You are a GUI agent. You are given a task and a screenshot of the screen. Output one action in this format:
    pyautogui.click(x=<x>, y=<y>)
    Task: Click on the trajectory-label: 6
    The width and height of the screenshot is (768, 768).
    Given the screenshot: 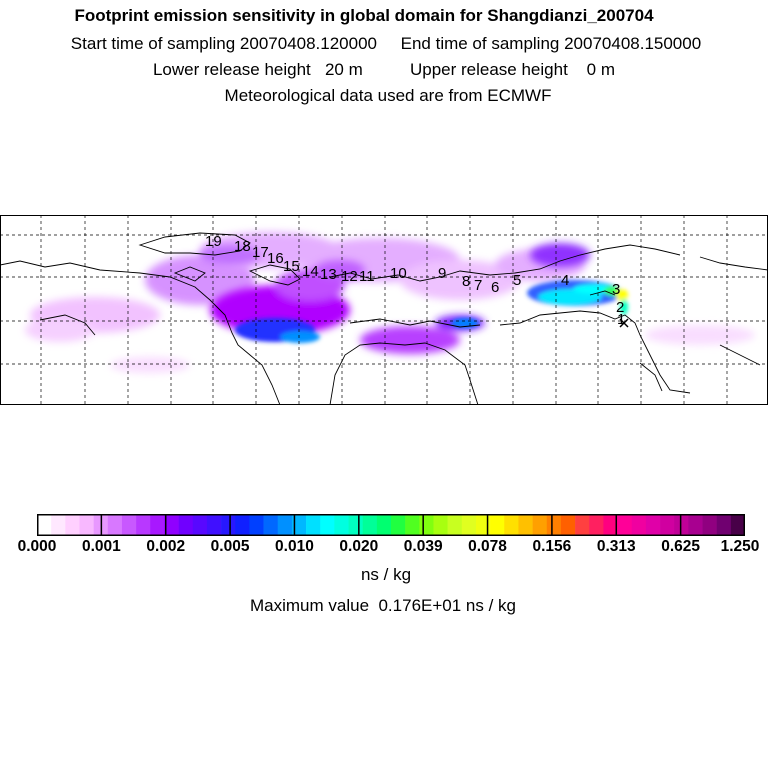 What is the action you would take?
    pyautogui.click(x=495, y=287)
    